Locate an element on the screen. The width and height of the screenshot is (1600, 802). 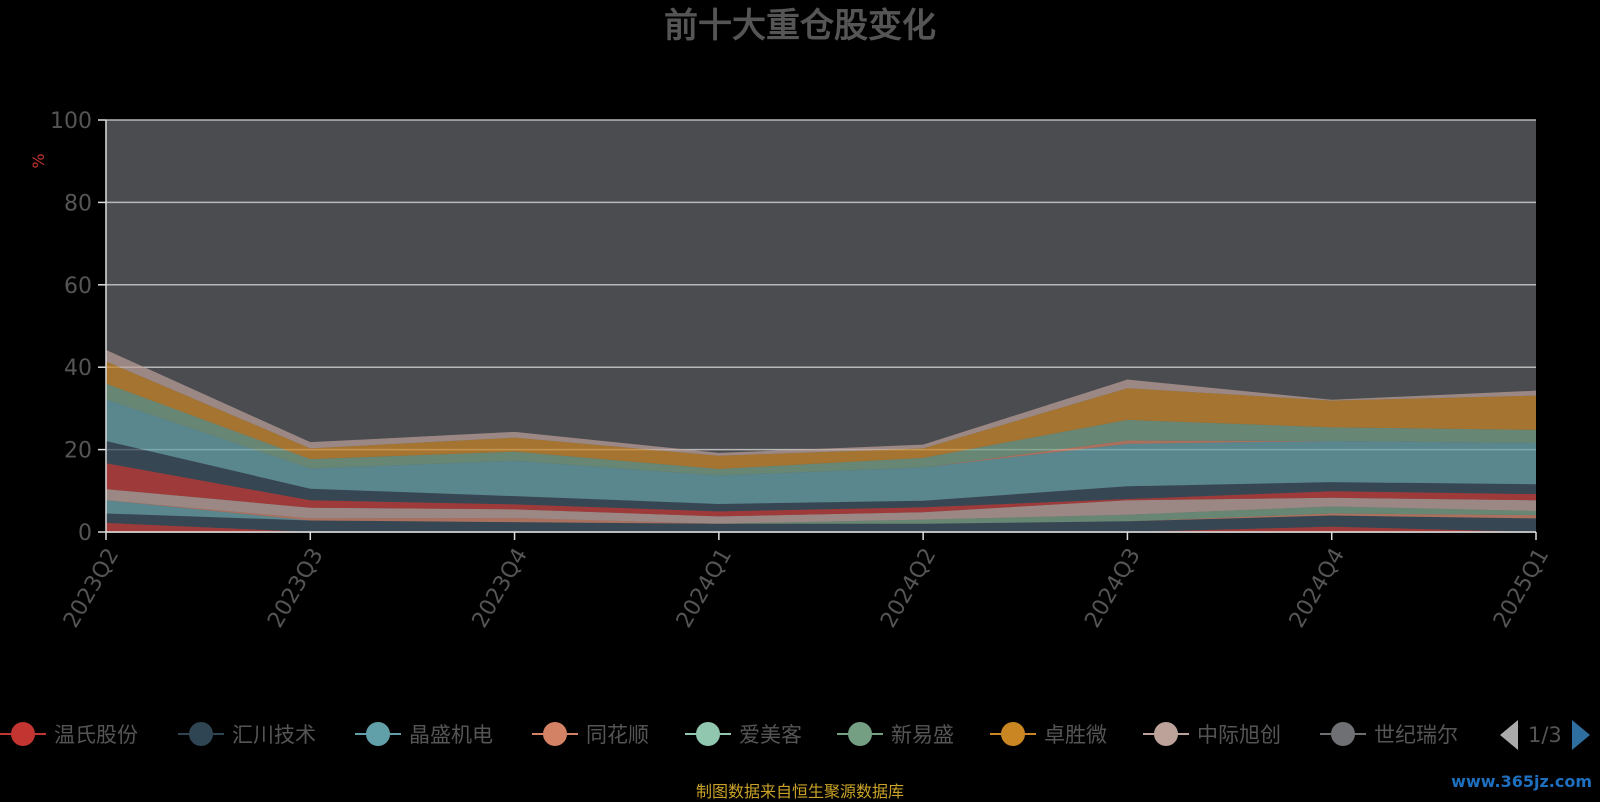
legend-label: 晶盛机电 is located at coordinates (451, 735).